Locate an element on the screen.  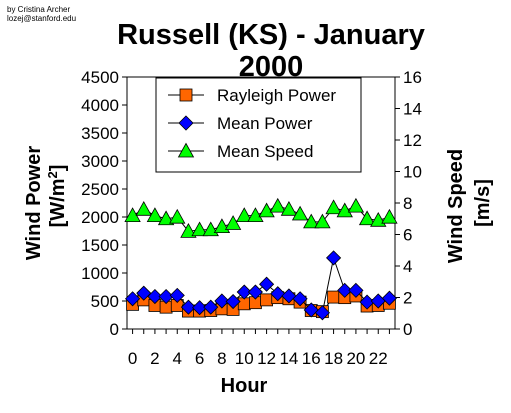
x-tick-label: 12 is located at coordinates (266, 358).